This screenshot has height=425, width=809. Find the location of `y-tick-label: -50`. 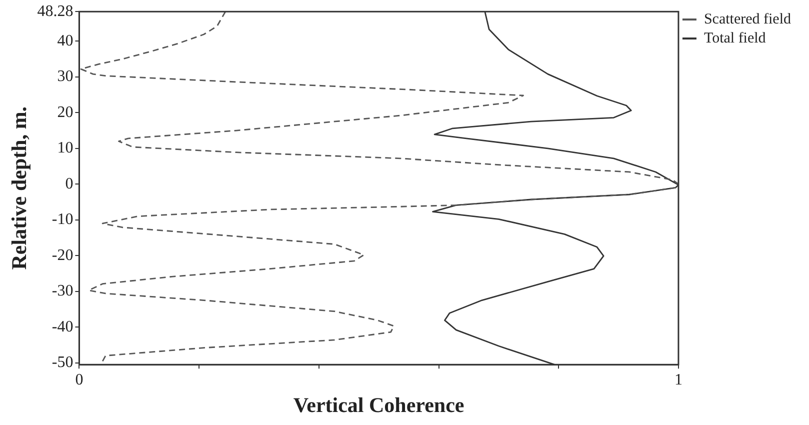

y-tick-label: -50 is located at coordinates (63, 363).